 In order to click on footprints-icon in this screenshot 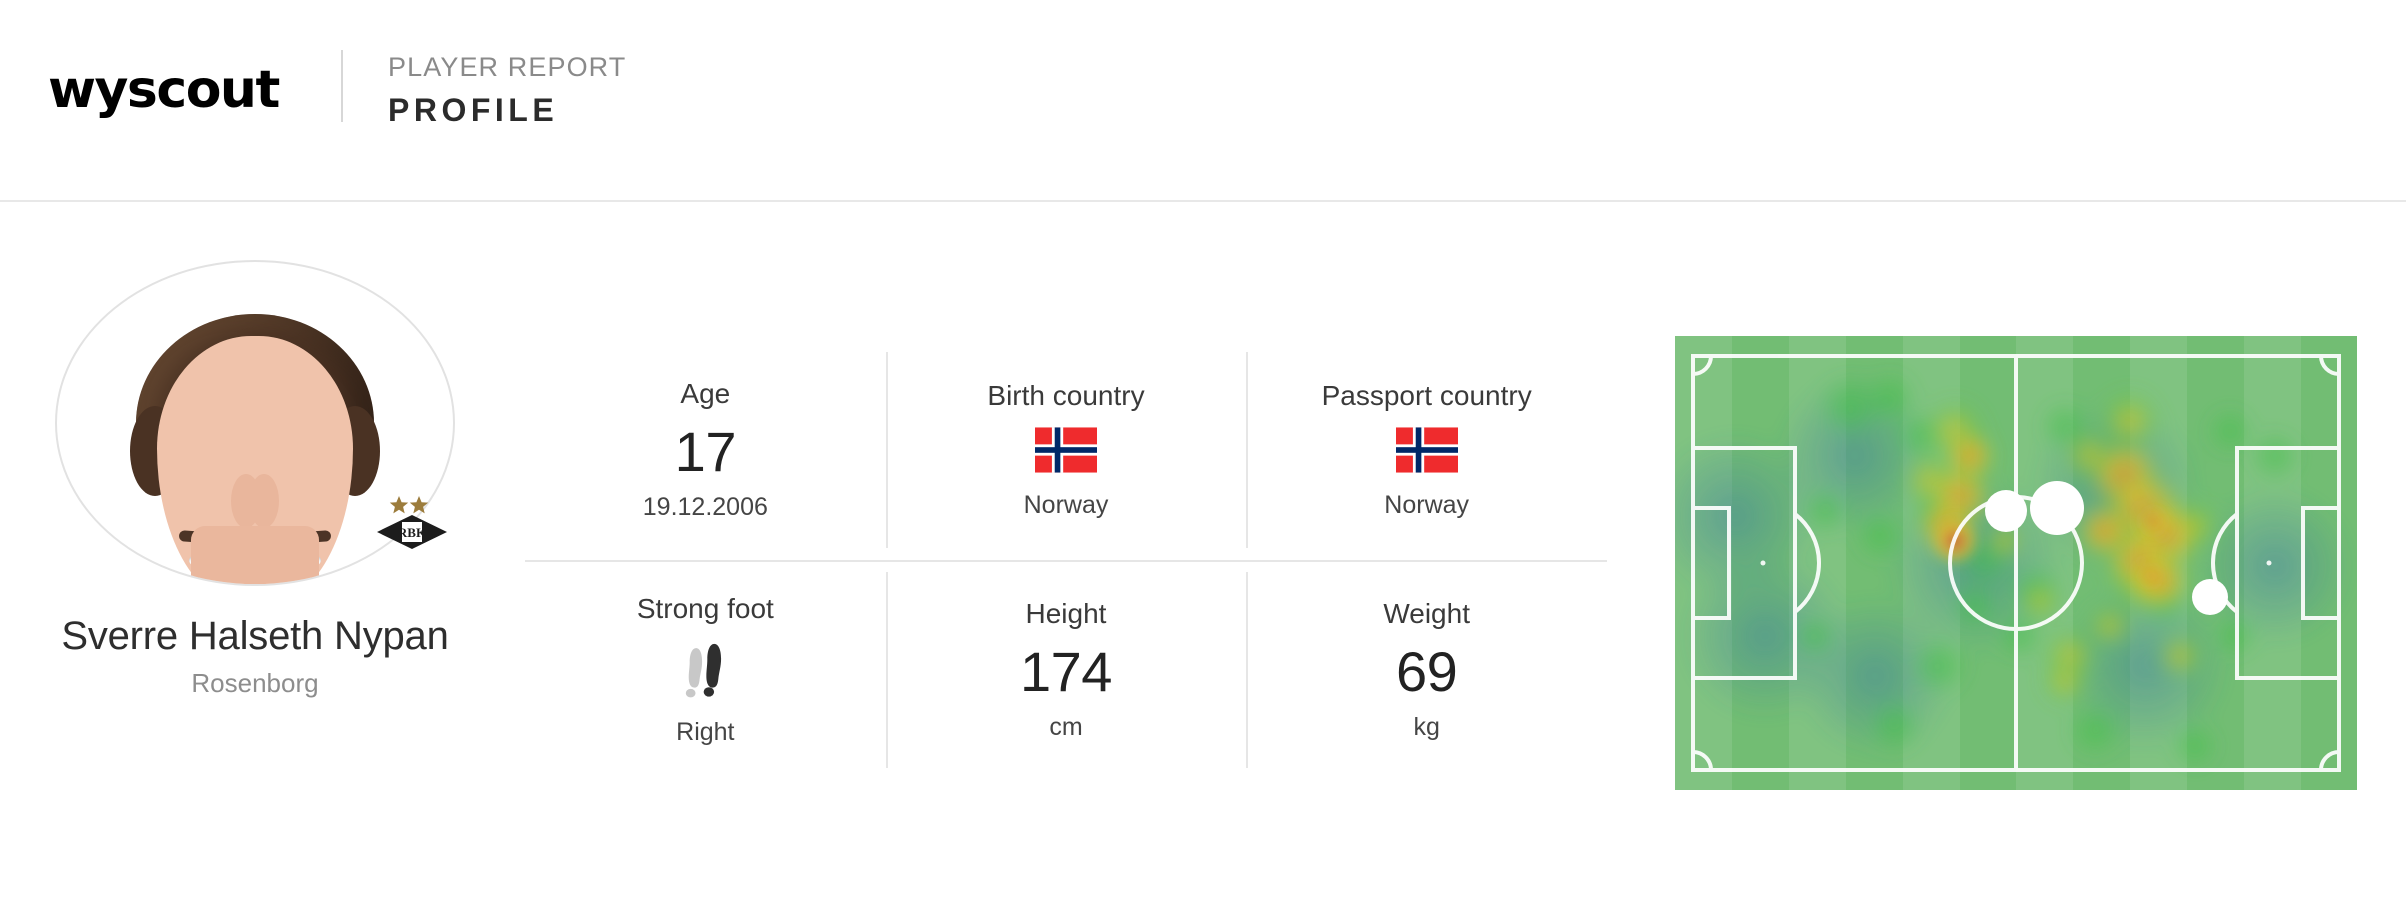, I will do `click(704, 670)`.